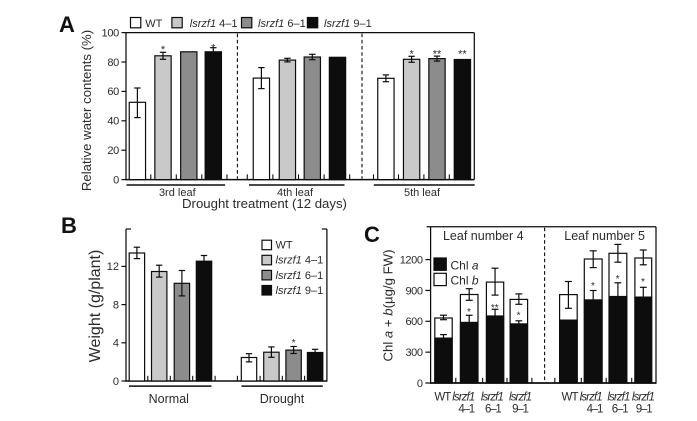  What do you see at coordinates (413, 322) in the screenshot?
I see `svg-text: 600` at bounding box center [413, 322].